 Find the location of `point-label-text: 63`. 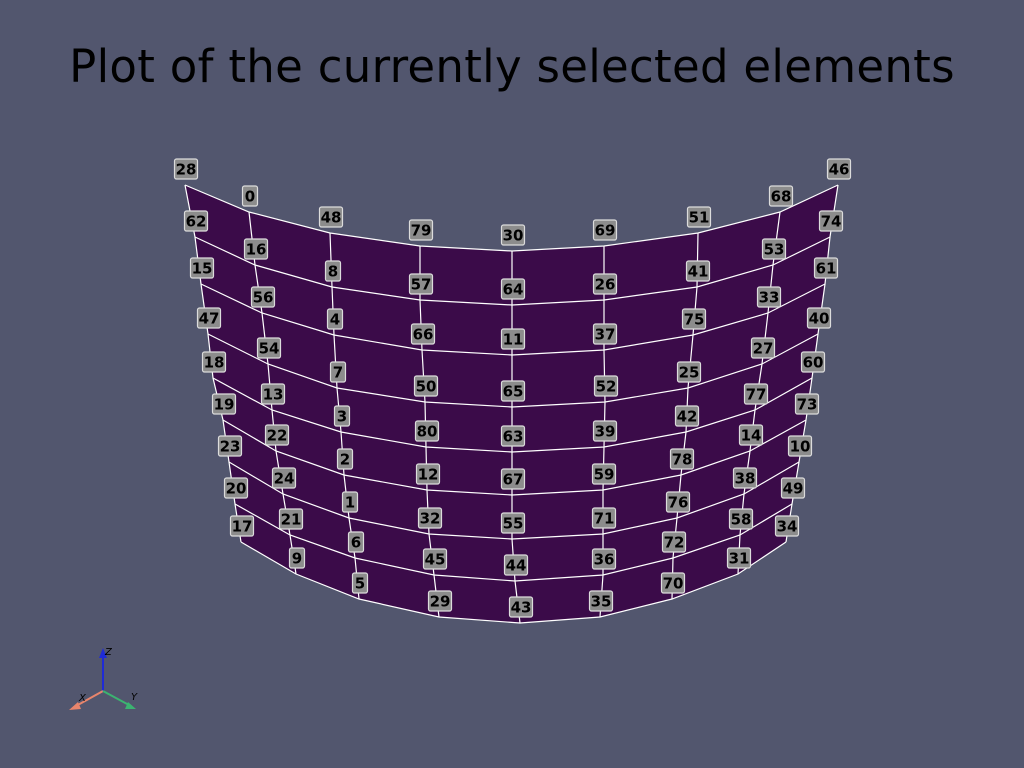

point-label-text: 63 is located at coordinates (513, 437).